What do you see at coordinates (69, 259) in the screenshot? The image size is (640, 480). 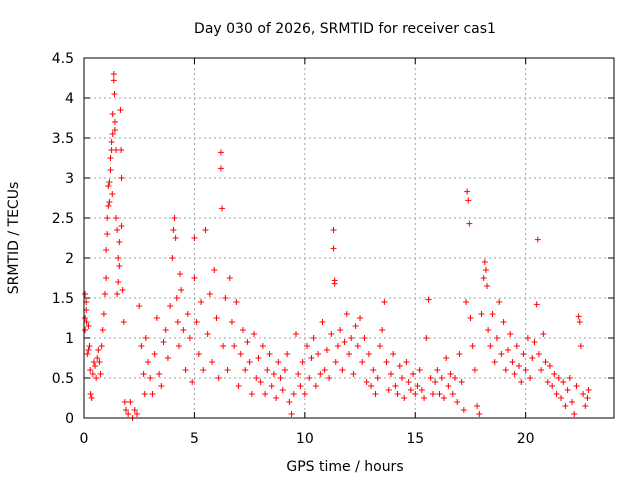 I see `y-tick-label: 2` at bounding box center [69, 259].